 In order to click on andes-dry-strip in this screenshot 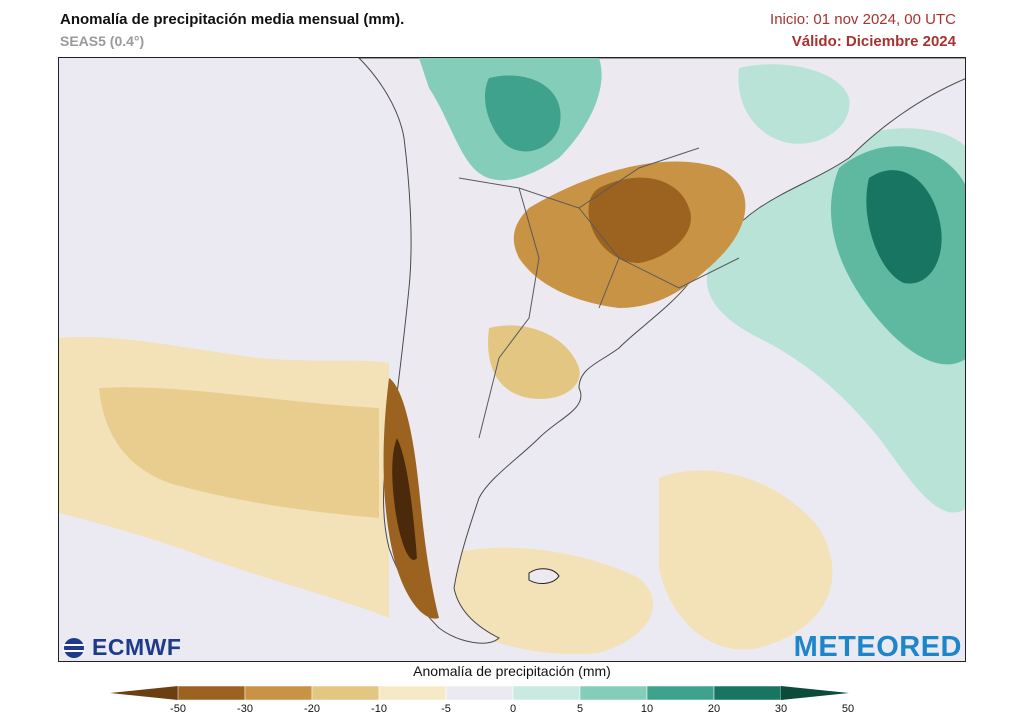, I will do `click(411, 498)`.